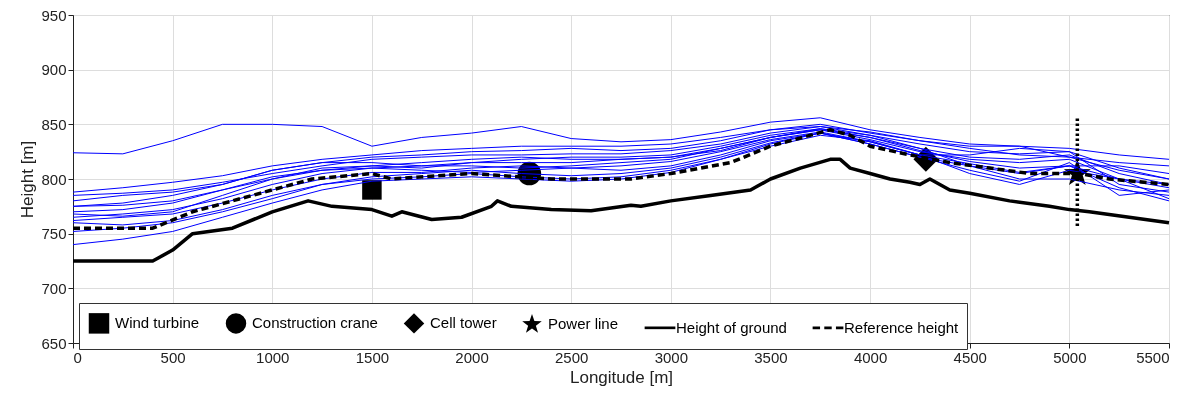  I want to click on x-tick-label: 1500, so click(372, 357).